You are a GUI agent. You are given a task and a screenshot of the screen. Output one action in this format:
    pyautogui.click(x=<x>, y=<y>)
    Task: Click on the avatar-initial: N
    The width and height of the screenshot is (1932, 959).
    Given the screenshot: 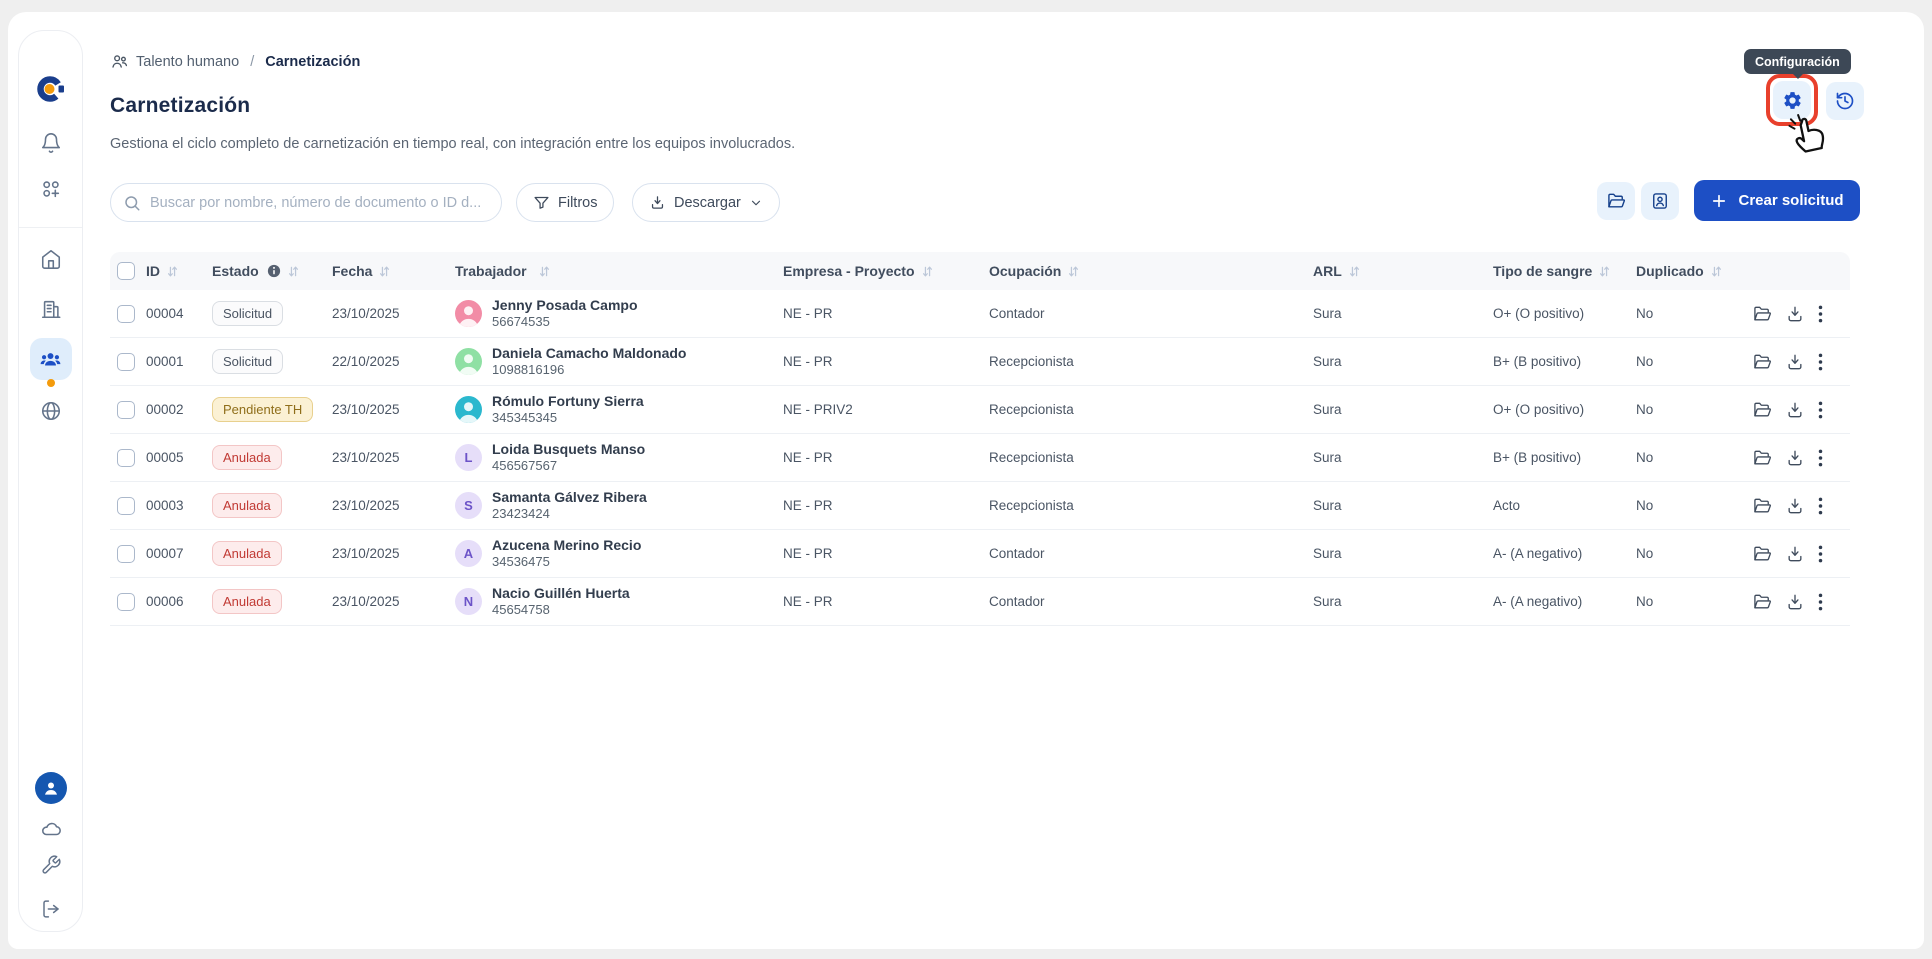 What is the action you would take?
    pyautogui.click(x=468, y=601)
    